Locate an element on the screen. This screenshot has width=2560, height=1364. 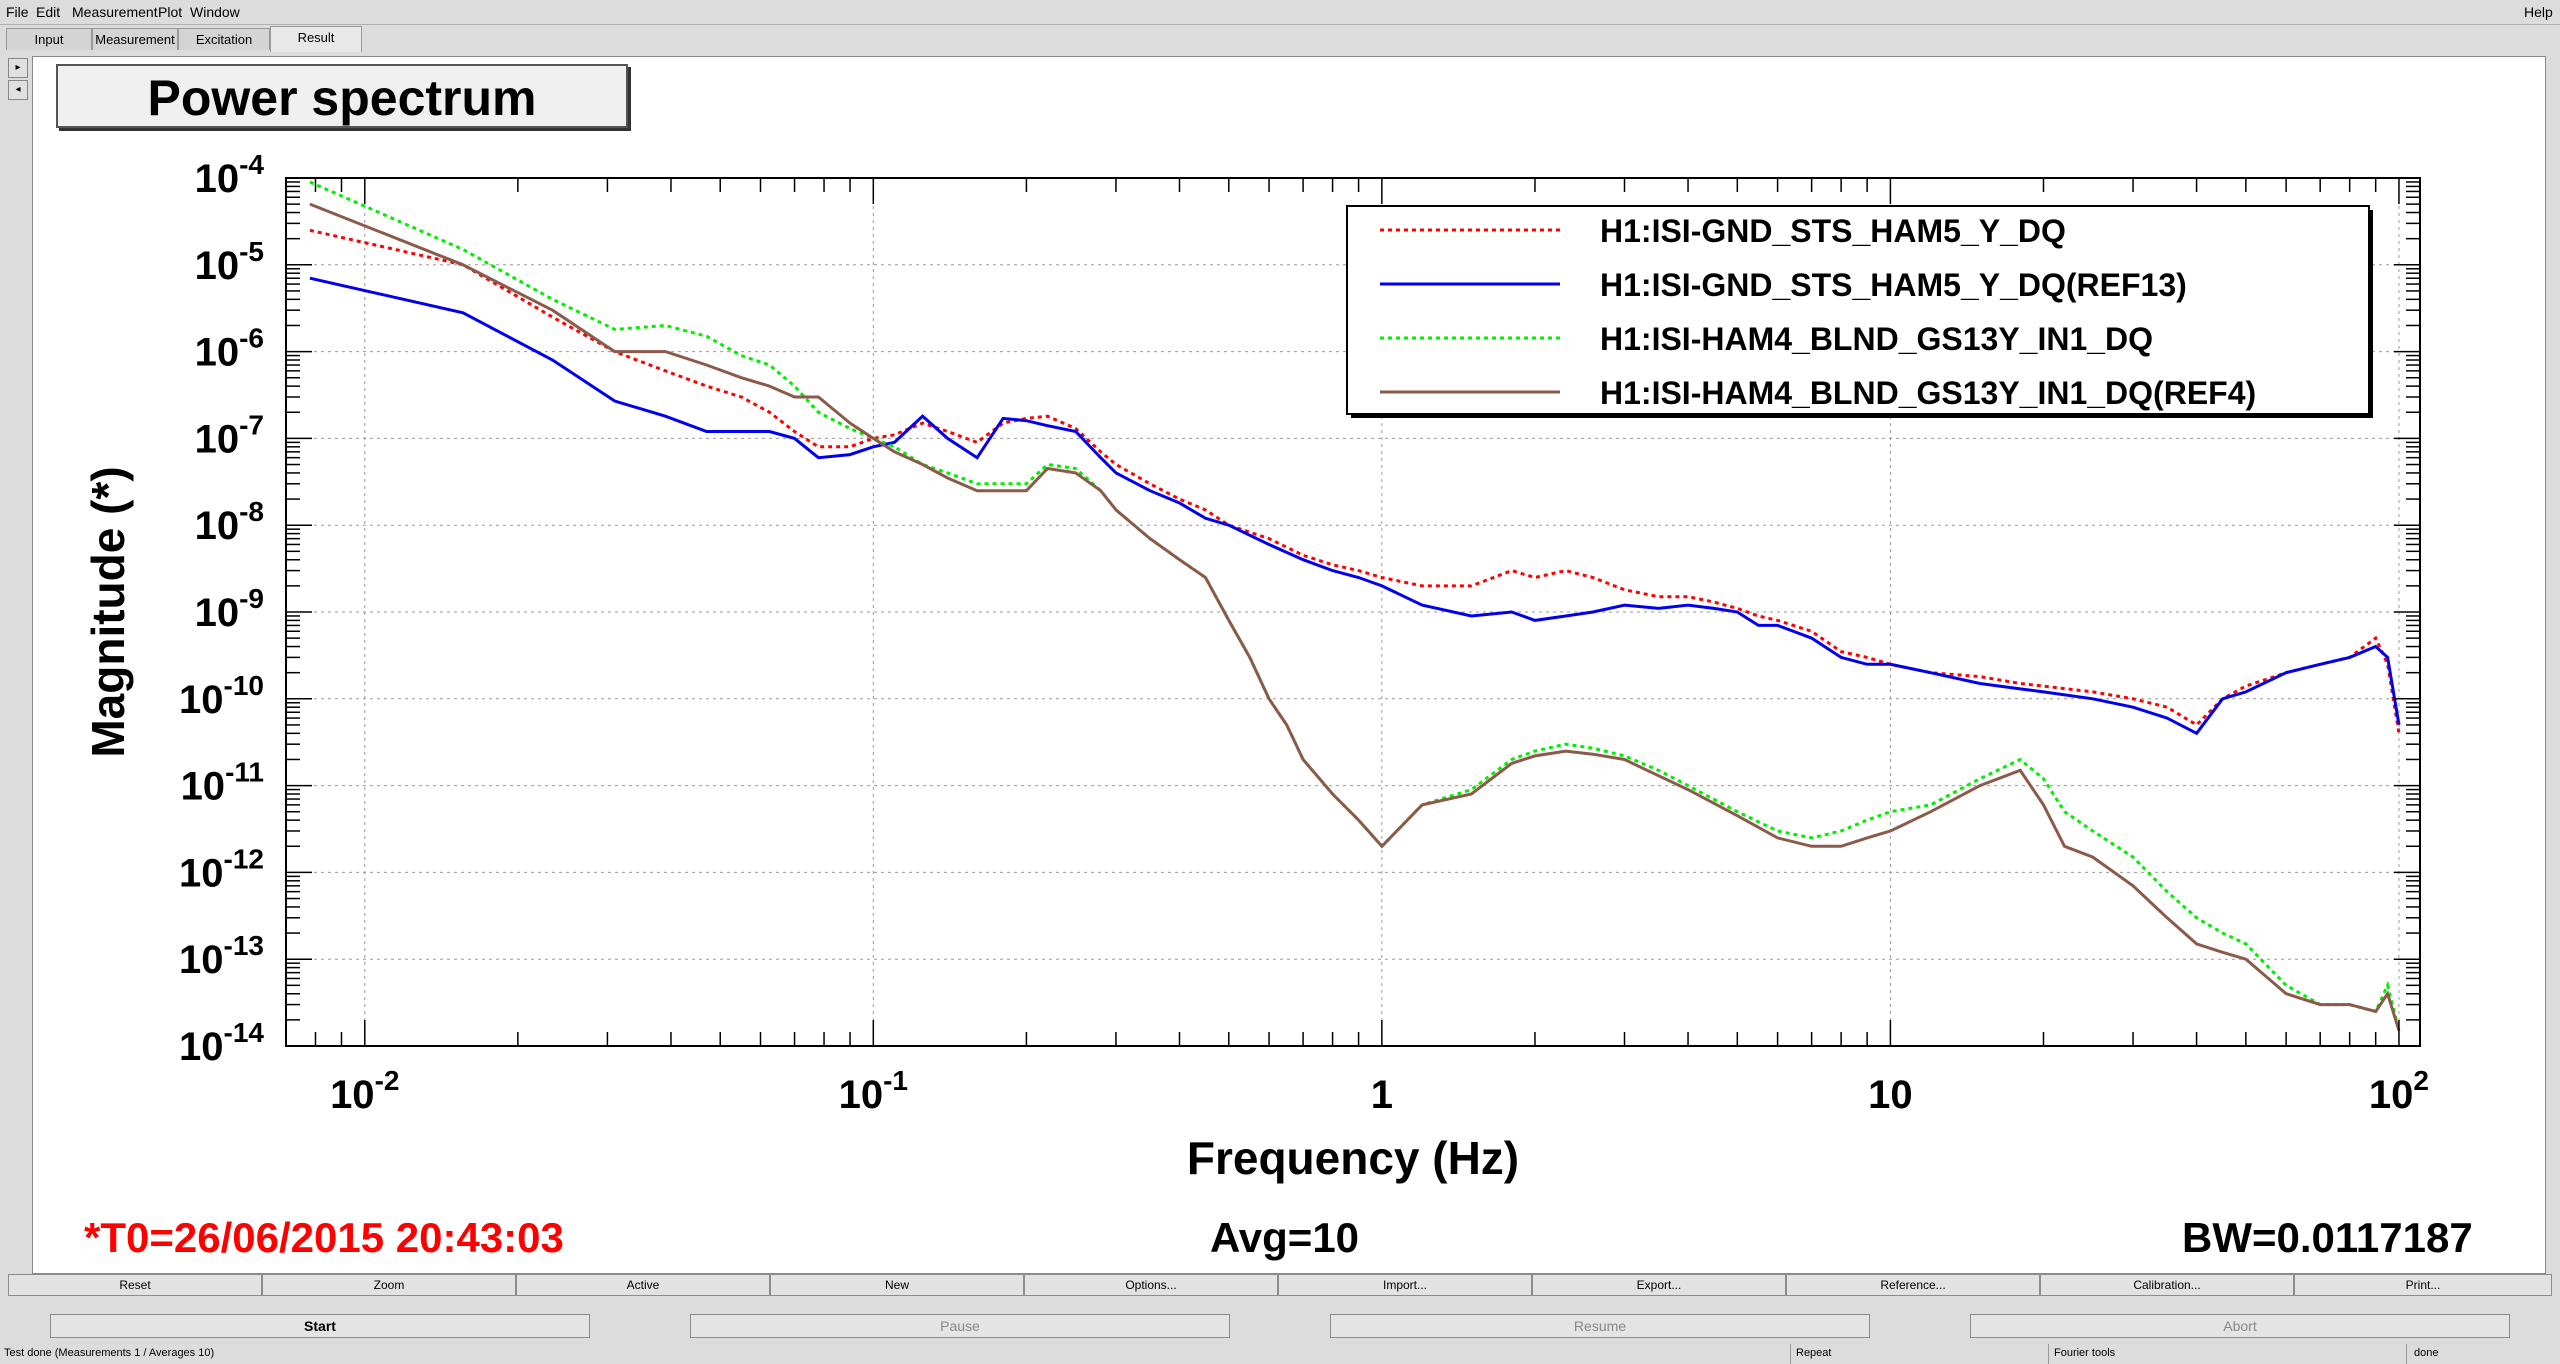
active-button: Active is located at coordinates (643, 1285).